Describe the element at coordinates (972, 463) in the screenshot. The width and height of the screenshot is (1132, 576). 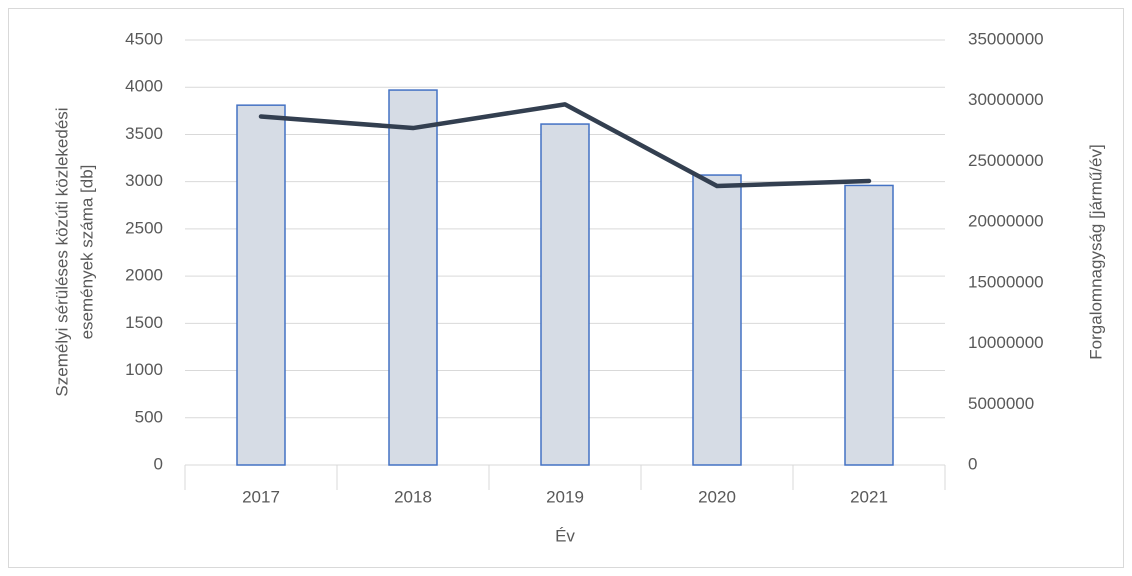
I see `y2-tick-label: 0` at that location.